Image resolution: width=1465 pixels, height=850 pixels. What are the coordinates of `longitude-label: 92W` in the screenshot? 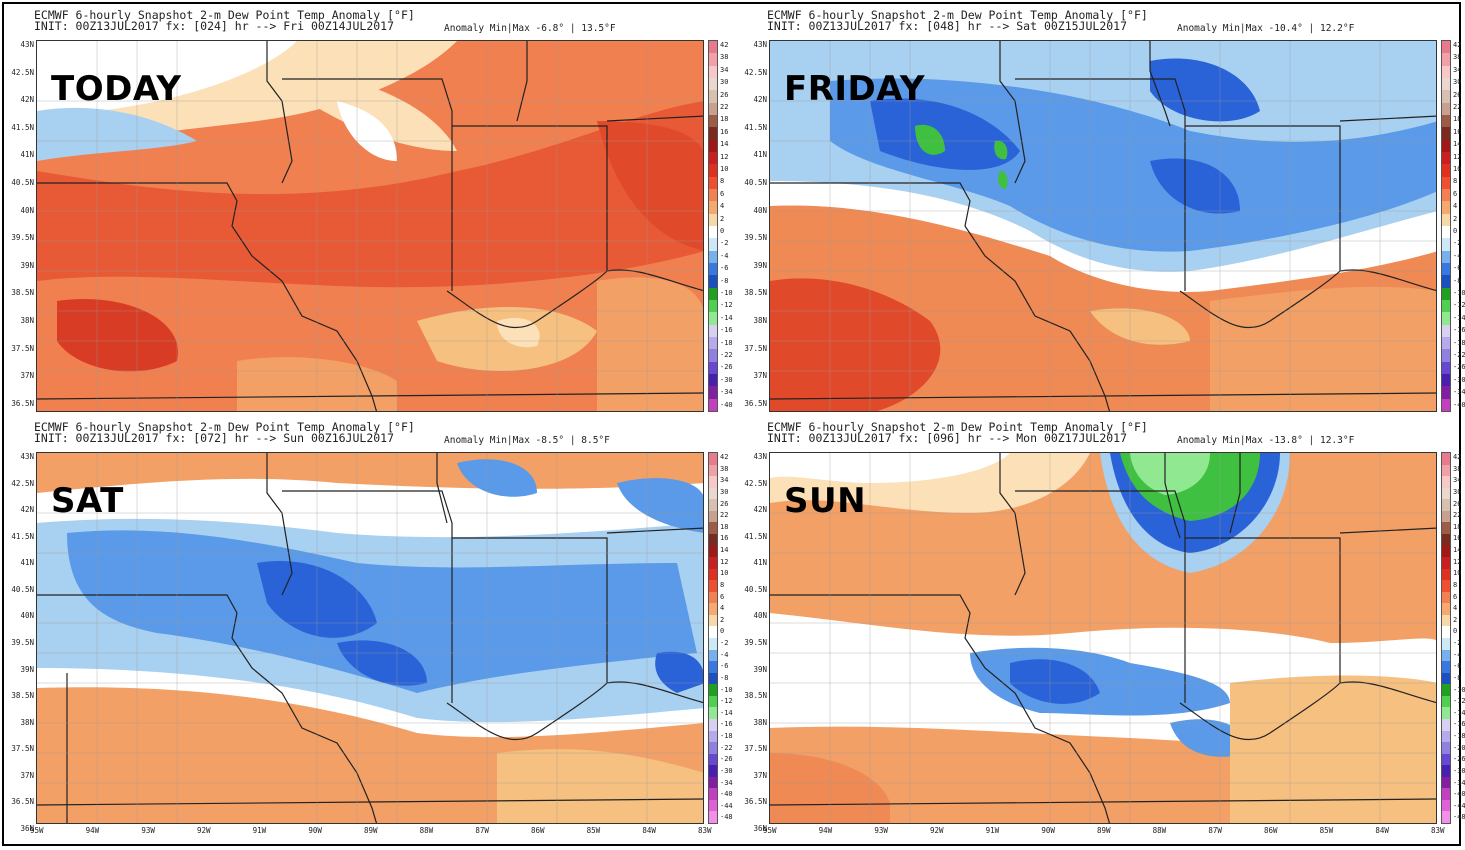 It's located at (204, 830).